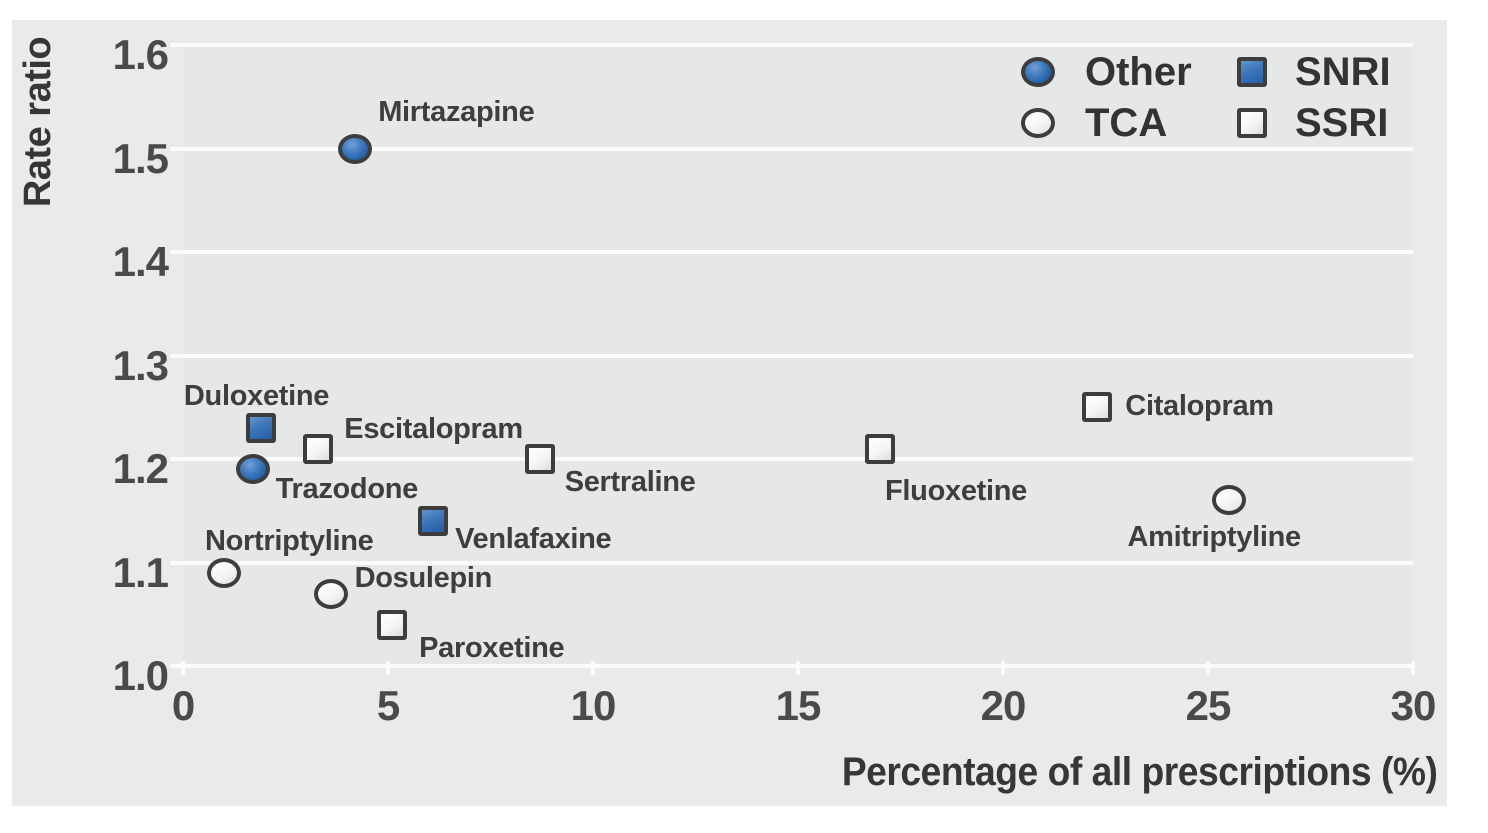  What do you see at coordinates (880, 448) in the screenshot?
I see `point-fluoxetine-marker` at bounding box center [880, 448].